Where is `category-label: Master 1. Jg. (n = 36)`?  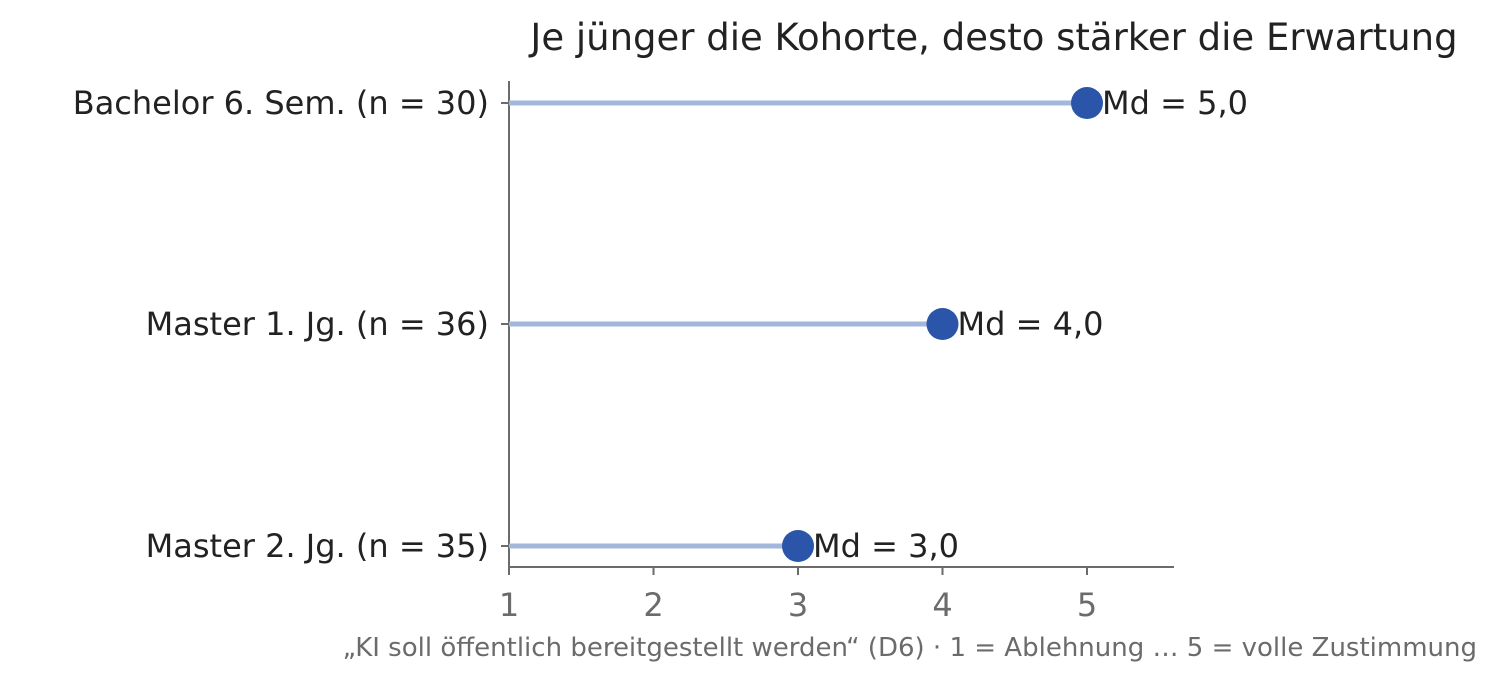
category-label: Master 1. Jg. (n = 36) is located at coordinates (317, 324).